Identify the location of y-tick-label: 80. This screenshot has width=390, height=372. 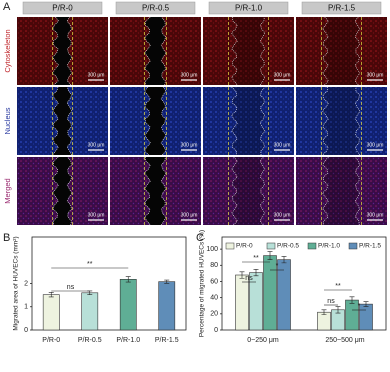
(214, 265).